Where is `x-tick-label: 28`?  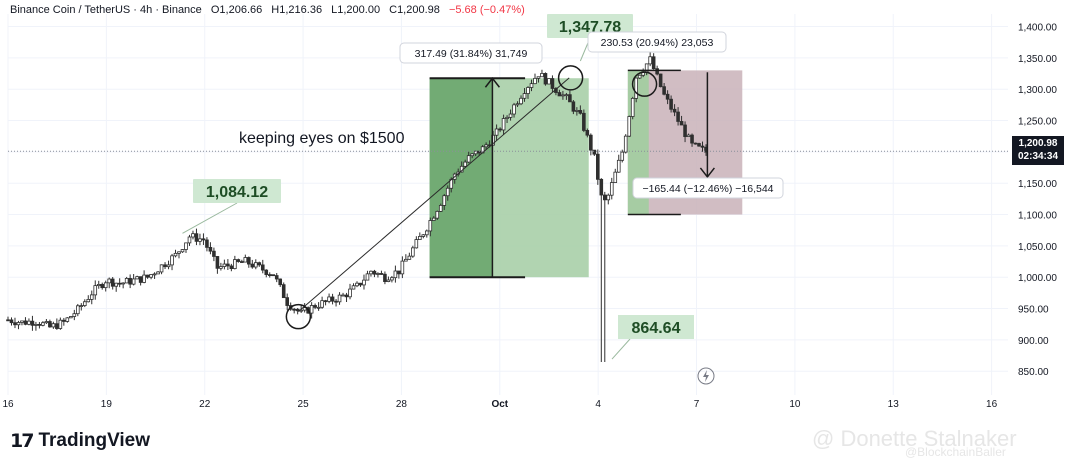 x-tick-label: 28 is located at coordinates (402, 404).